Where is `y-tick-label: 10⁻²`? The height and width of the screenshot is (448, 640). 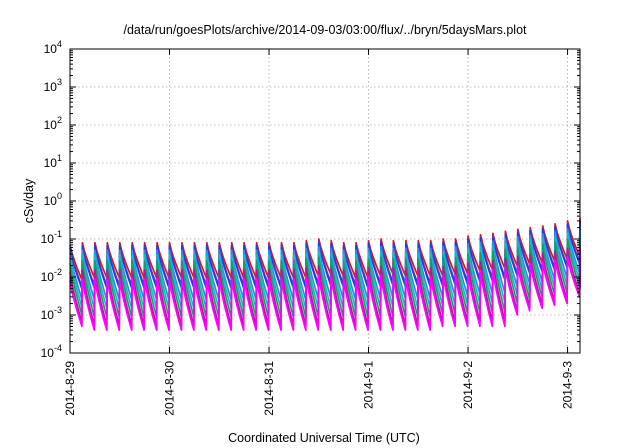
y-tick-label: 10⁻² is located at coordinates (51, 275).